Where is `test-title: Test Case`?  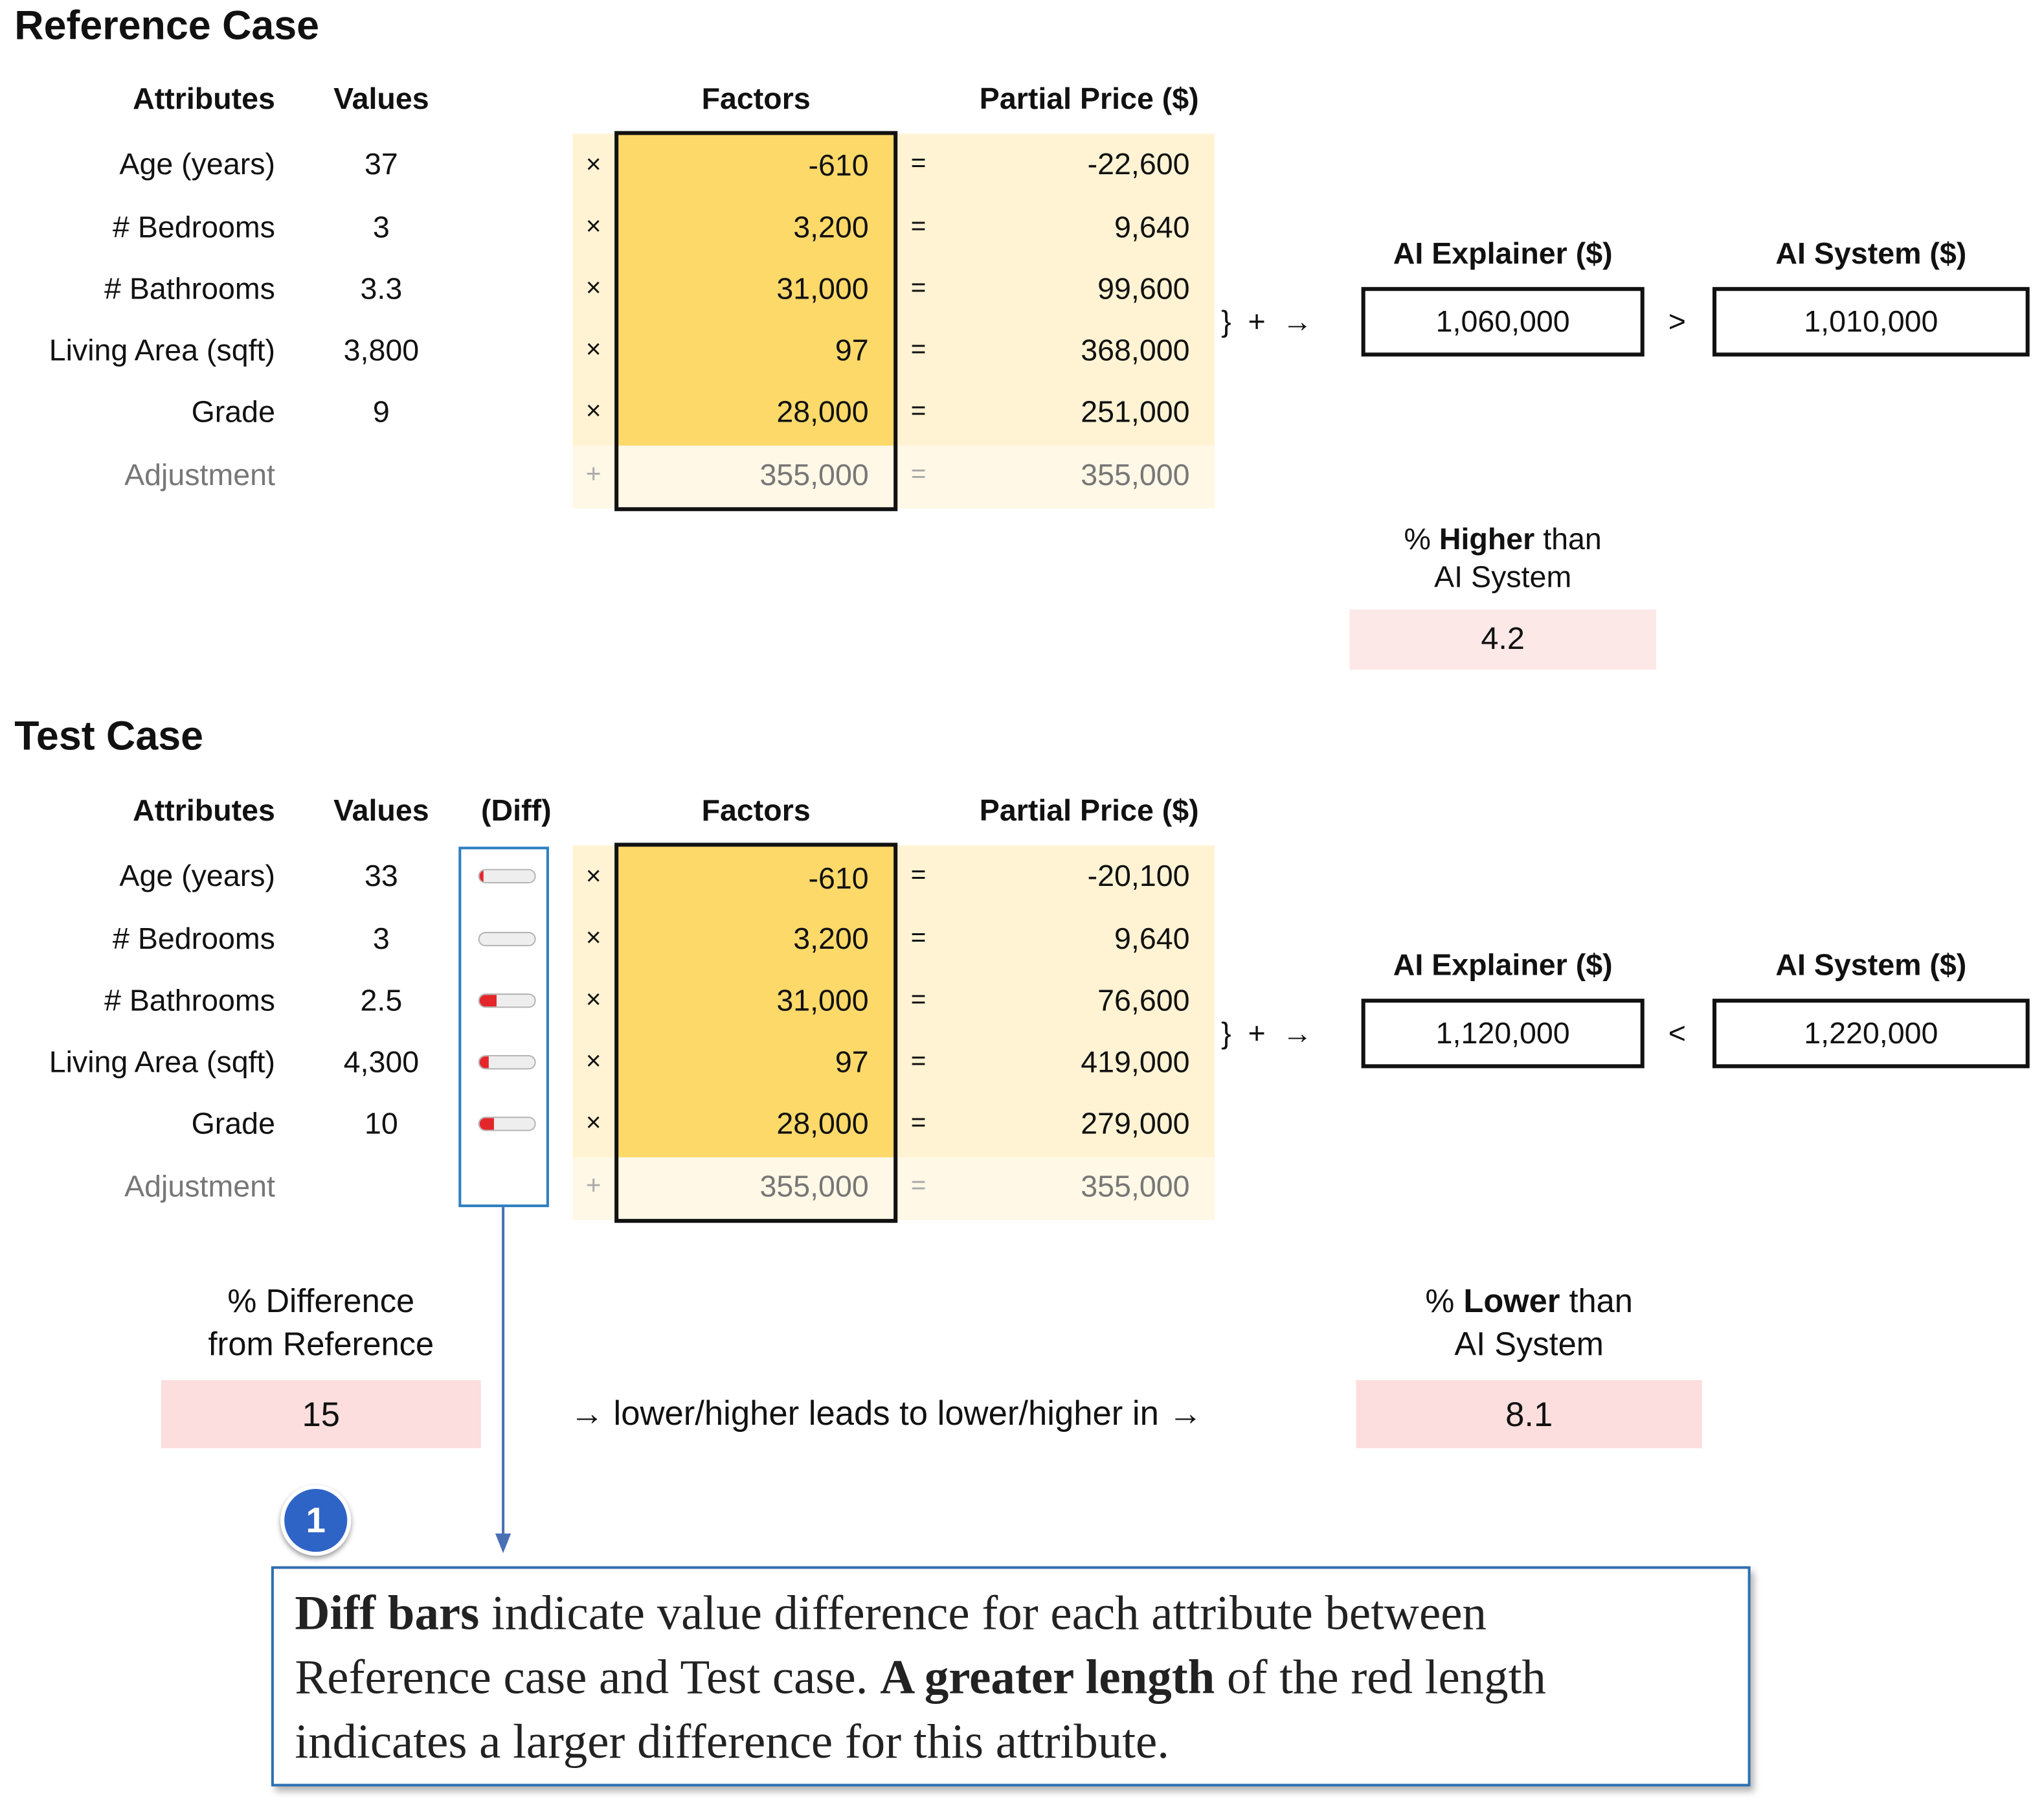 test-title: Test Case is located at coordinates (109, 735).